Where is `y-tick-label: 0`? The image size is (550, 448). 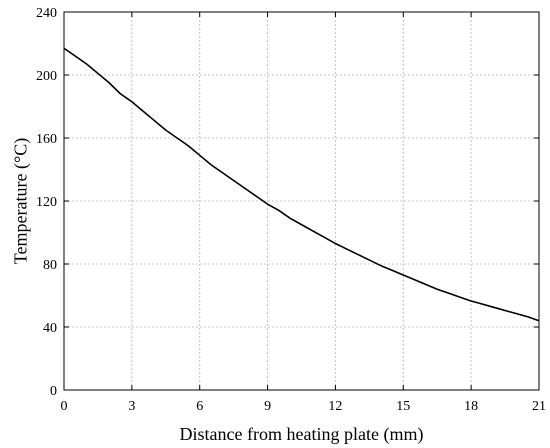 y-tick-label: 0 is located at coordinates (53, 391).